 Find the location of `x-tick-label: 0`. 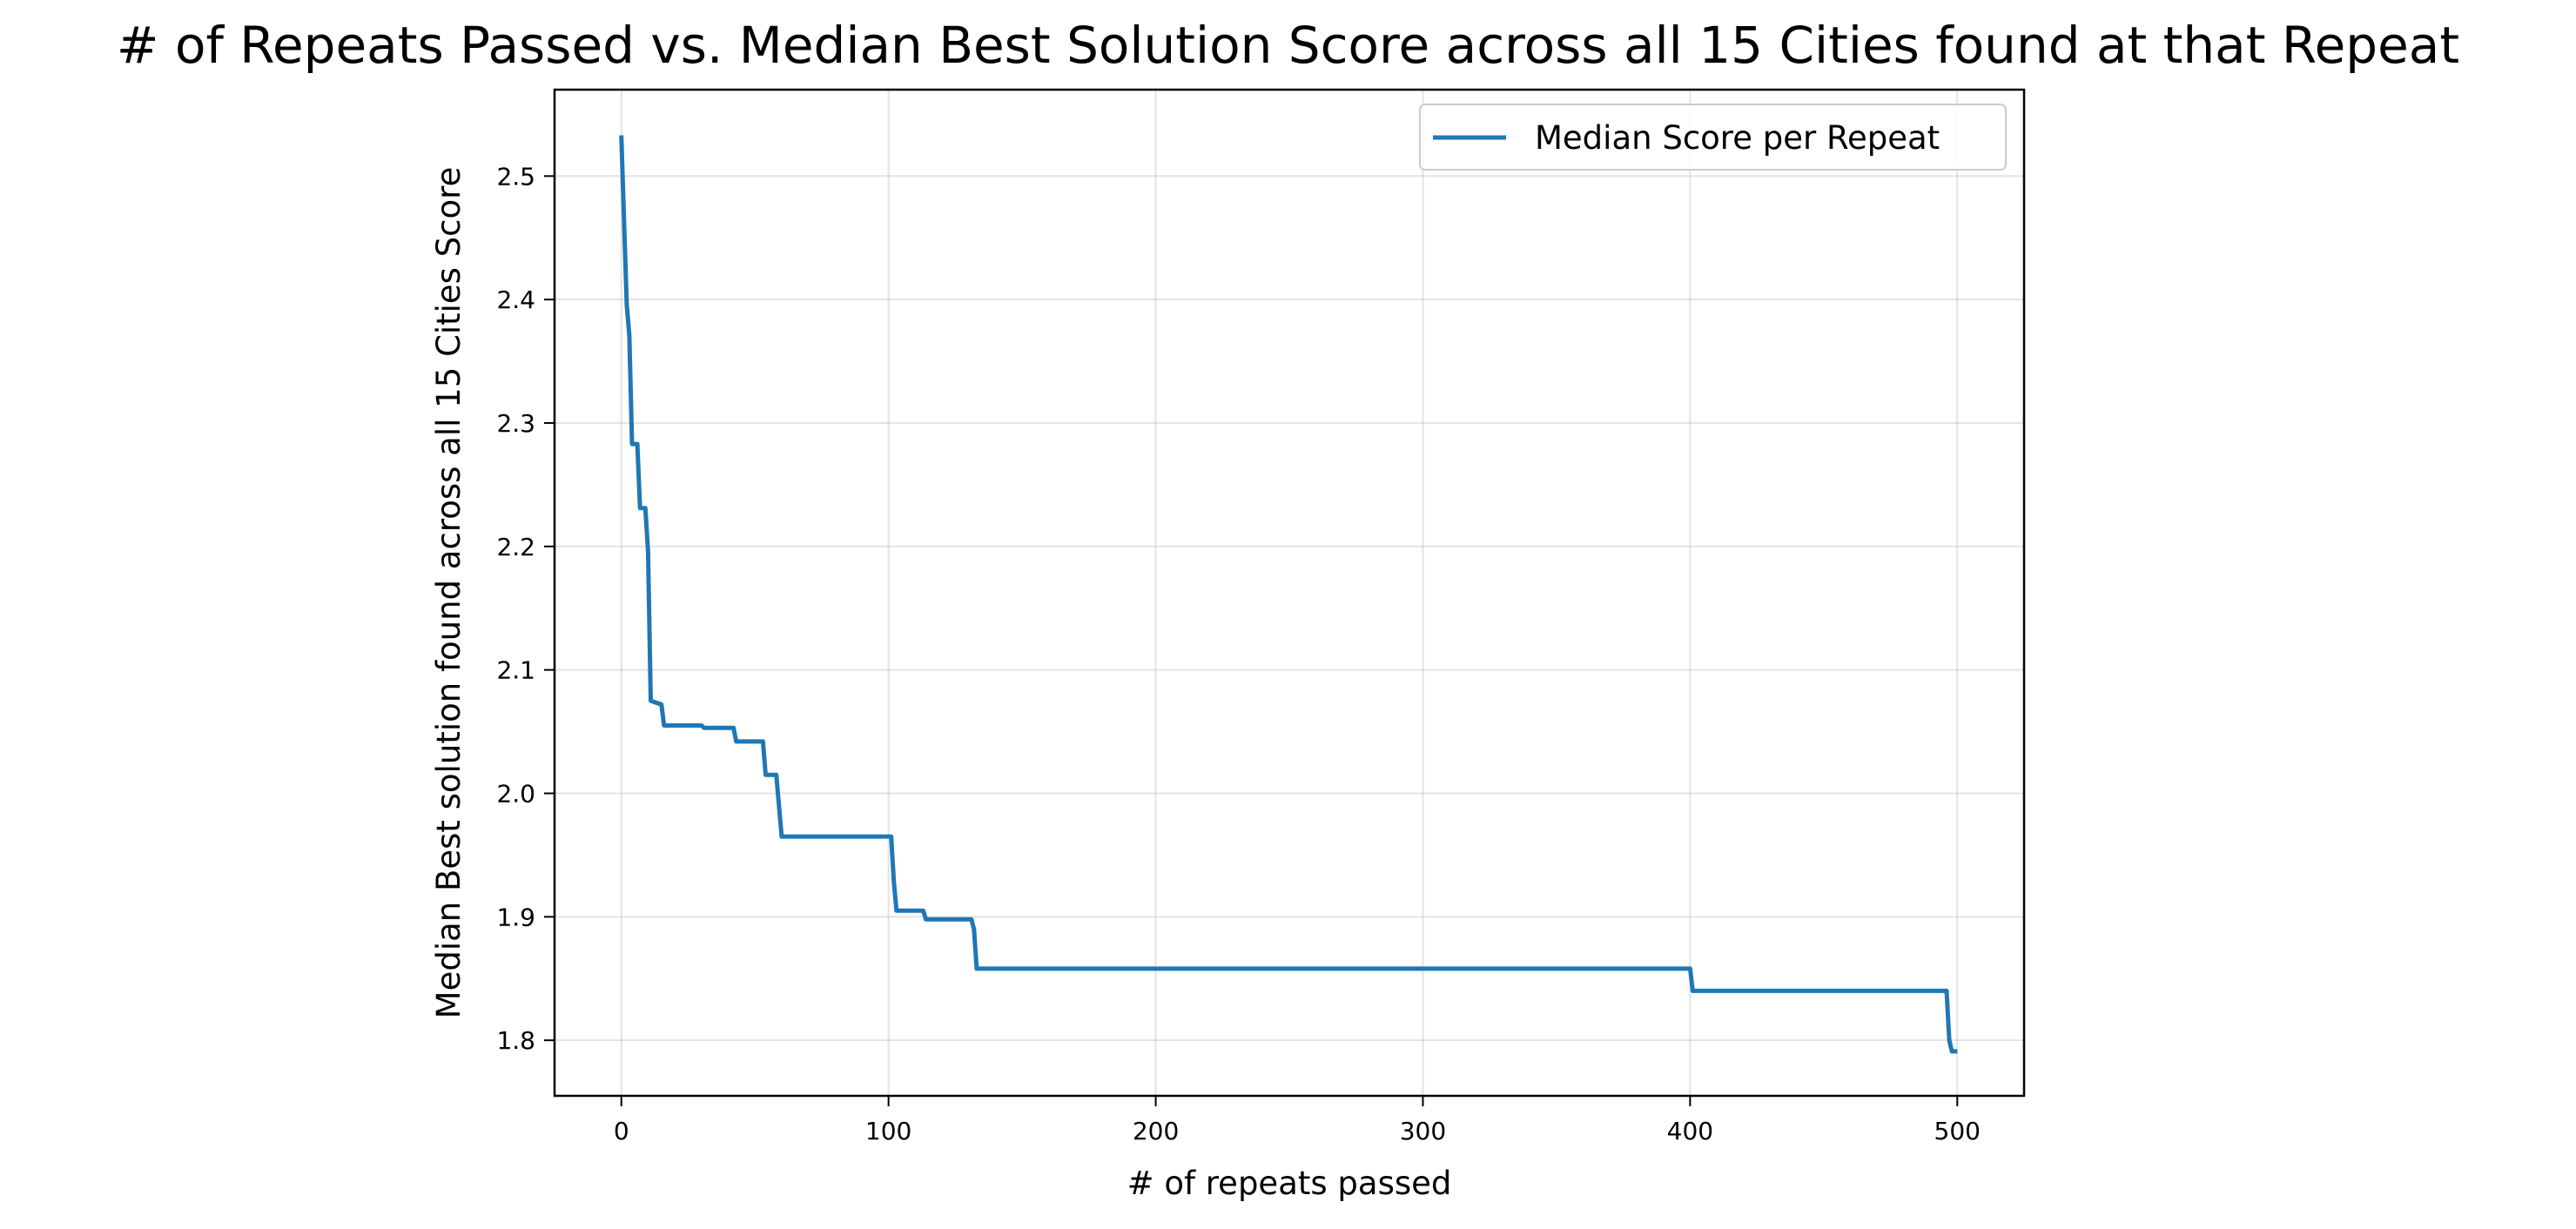

x-tick-label: 0 is located at coordinates (621, 1131).